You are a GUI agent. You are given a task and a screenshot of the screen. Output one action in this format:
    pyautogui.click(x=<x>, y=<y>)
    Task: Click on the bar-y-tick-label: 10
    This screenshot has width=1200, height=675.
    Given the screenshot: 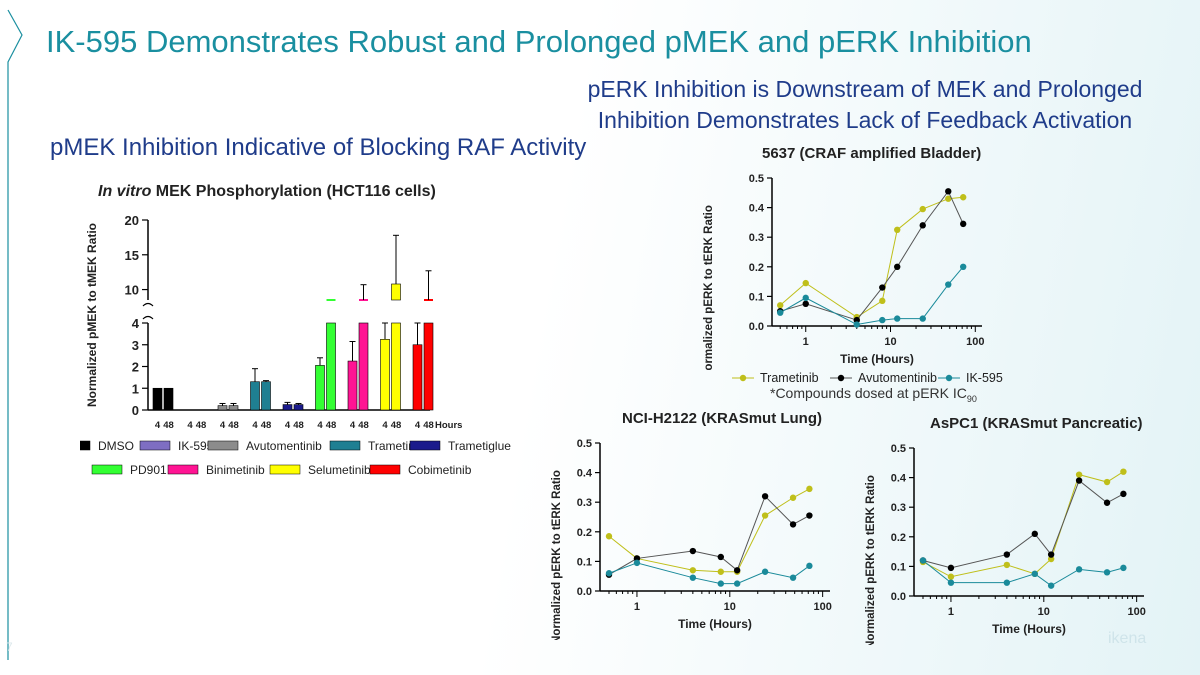 What is the action you would take?
    pyautogui.click(x=132, y=290)
    